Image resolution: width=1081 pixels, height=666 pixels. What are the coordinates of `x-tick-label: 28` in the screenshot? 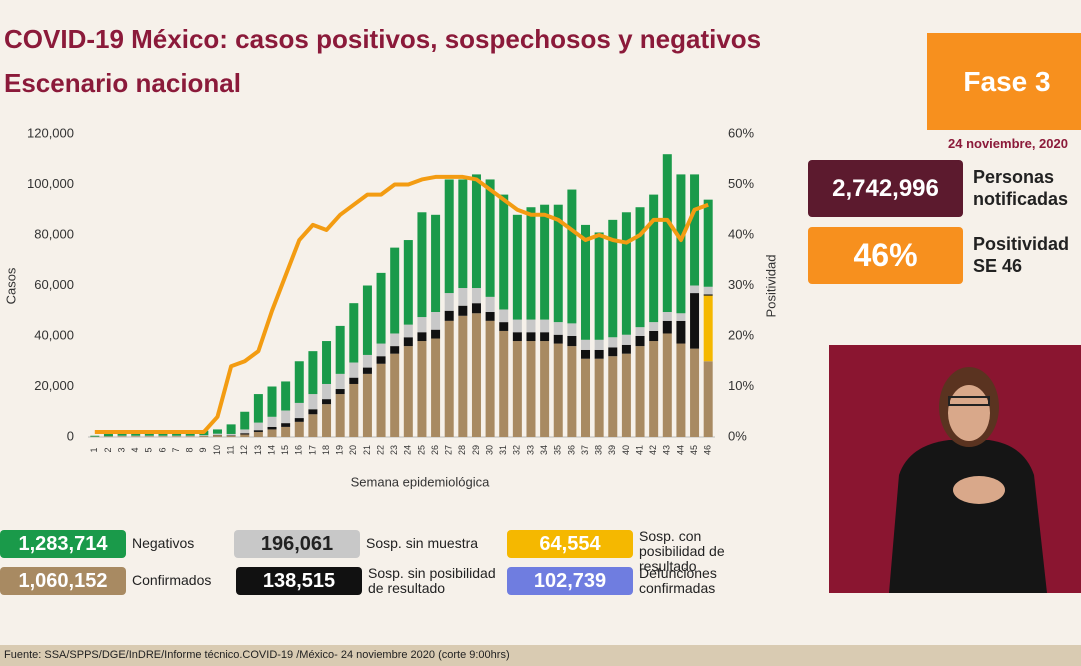 It's located at (462, 450).